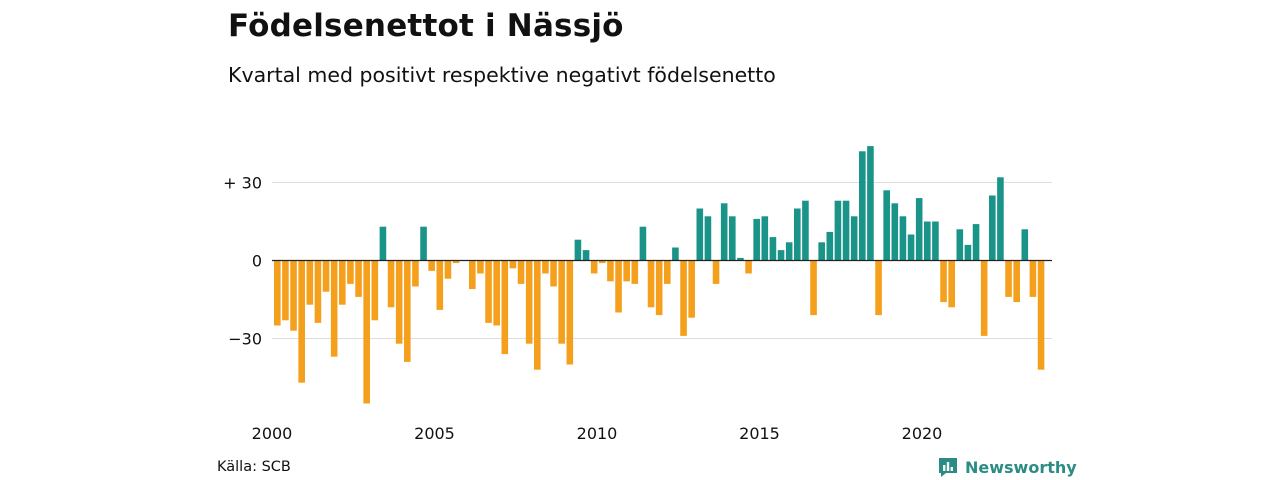 The image size is (1280, 480). What do you see at coordinates (242, 183) in the screenshot?
I see `y-tick-label: + 30` at bounding box center [242, 183].